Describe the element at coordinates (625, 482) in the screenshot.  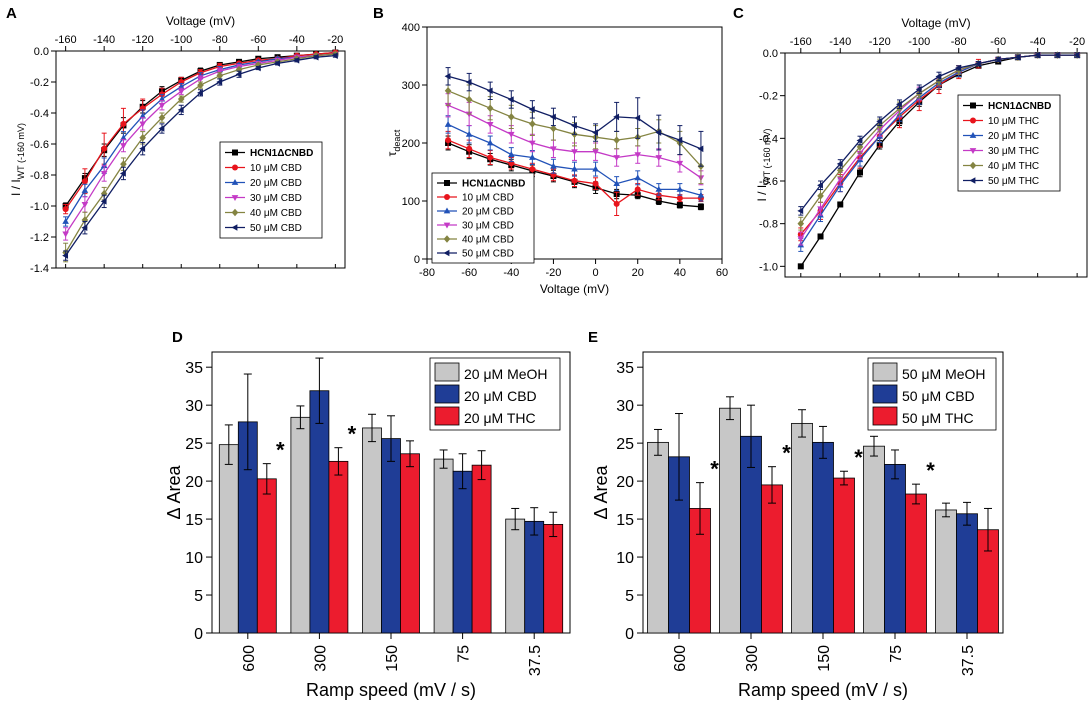
I see `y-tick-label: 20` at that location.